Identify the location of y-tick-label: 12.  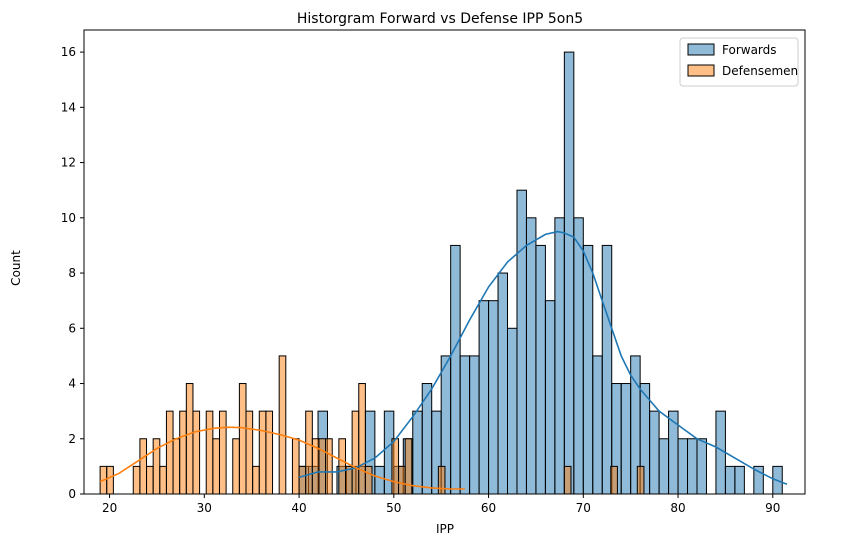
(68, 163).